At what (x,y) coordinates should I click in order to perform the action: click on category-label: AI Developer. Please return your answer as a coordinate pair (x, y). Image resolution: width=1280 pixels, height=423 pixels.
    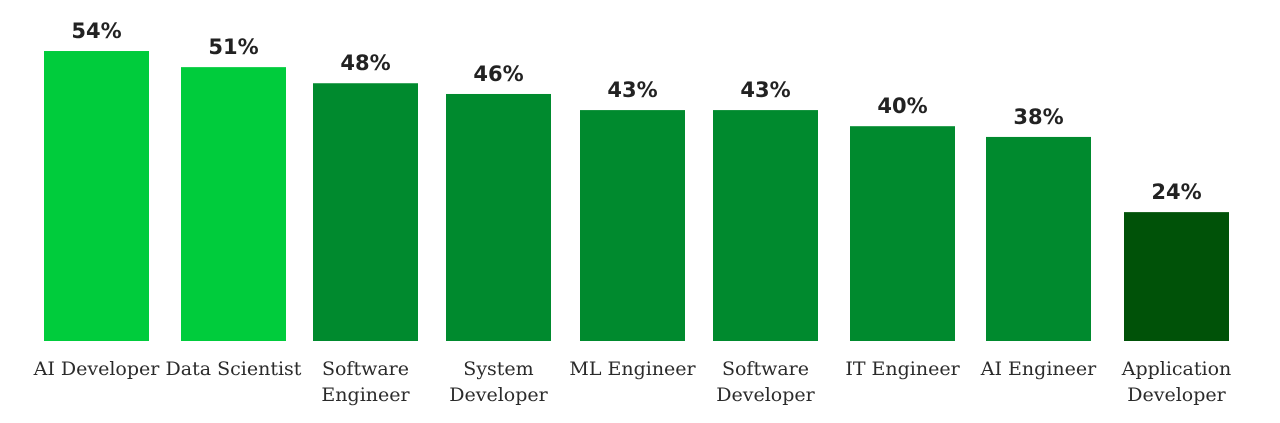
    Looking at the image, I should click on (97, 369).